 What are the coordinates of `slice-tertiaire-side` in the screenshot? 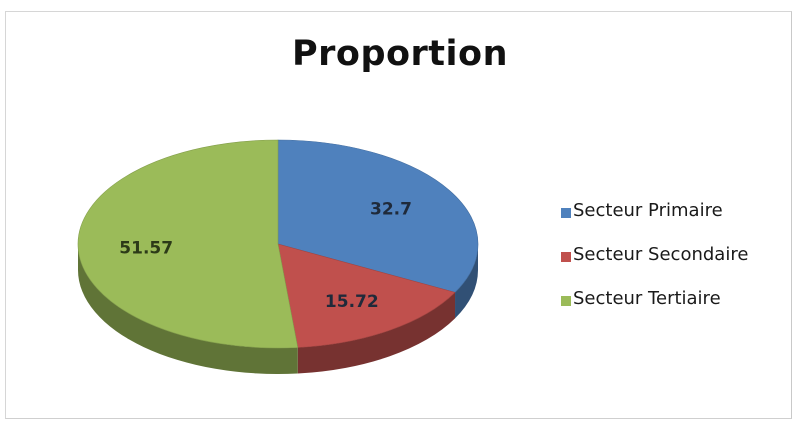 It's located at (188, 309).